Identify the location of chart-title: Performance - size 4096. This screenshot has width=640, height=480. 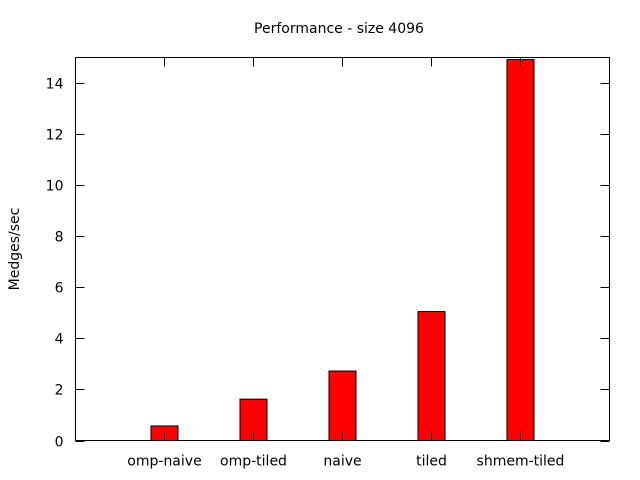
(339, 29).